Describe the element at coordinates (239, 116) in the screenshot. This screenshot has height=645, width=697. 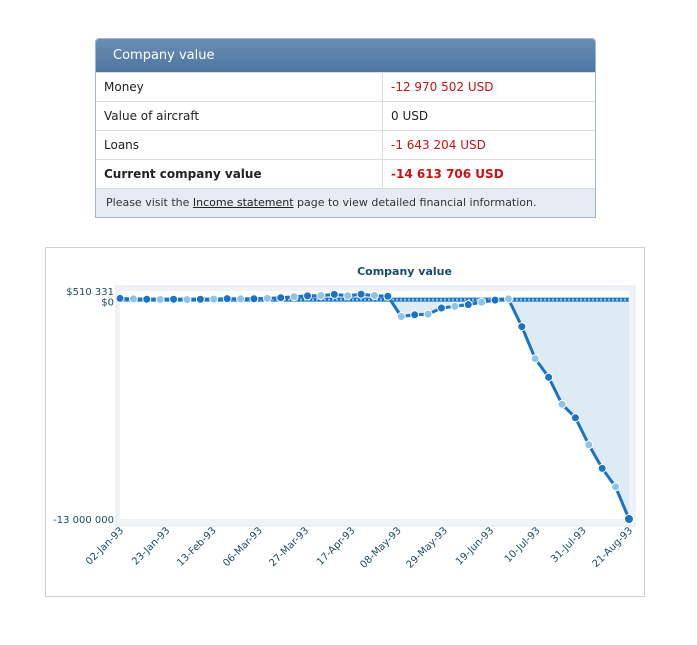
I see `row-label: Value of aircraft` at that location.